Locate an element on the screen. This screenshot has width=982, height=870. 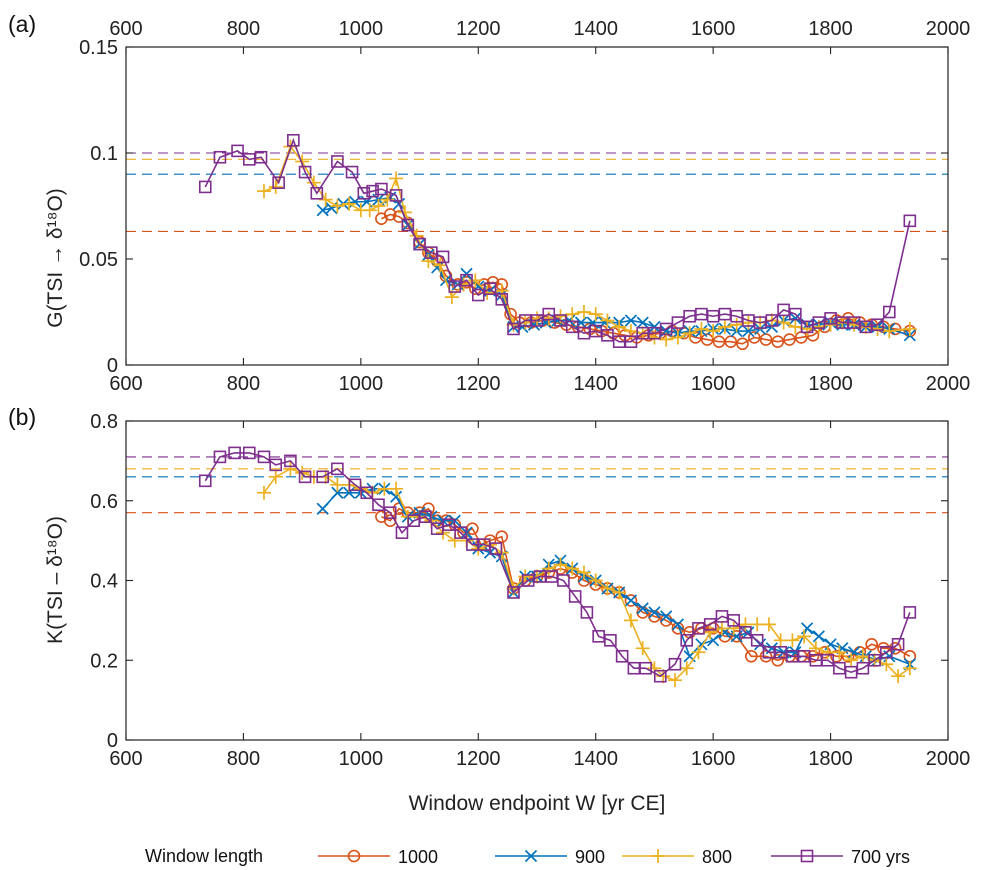
legend-items: 1000 900 800 700 yrs is located at coordinates (614, 857).